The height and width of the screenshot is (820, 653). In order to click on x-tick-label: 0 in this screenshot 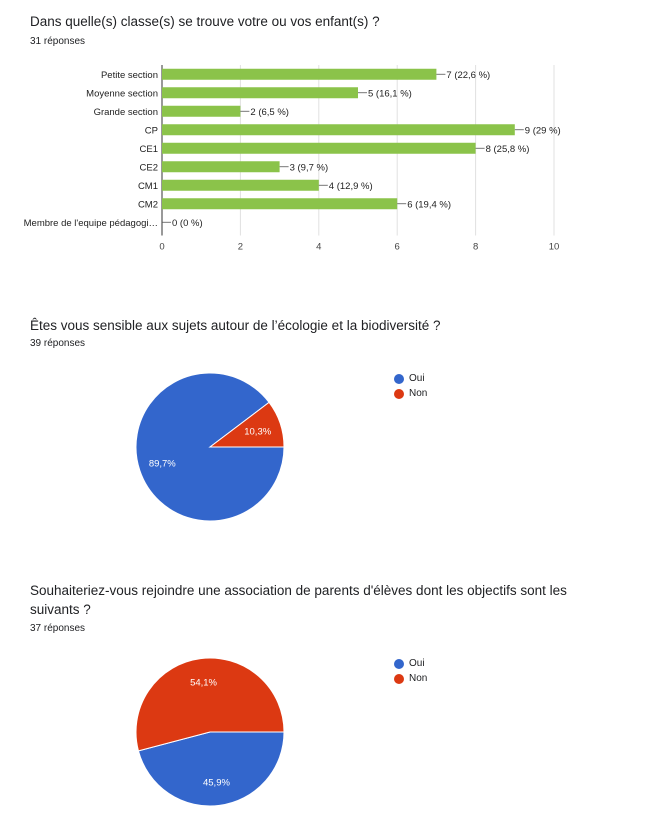, I will do `click(161, 247)`.